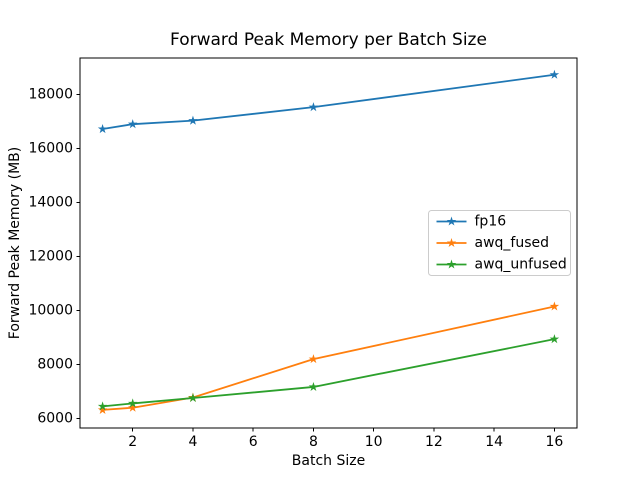 This screenshot has width=640, height=484. What do you see at coordinates (253, 442) in the screenshot?
I see `x-tick-label: 6` at bounding box center [253, 442].